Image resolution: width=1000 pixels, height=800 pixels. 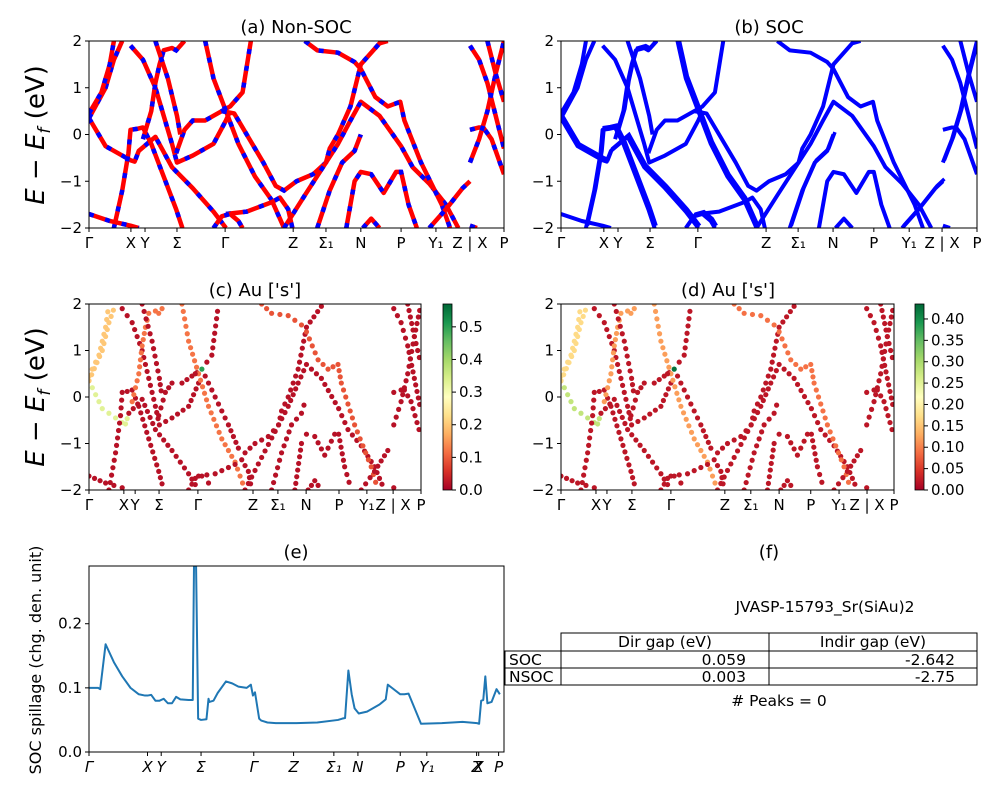 I want to click on row-nsoc-label: NSOC, so click(x=531, y=677).